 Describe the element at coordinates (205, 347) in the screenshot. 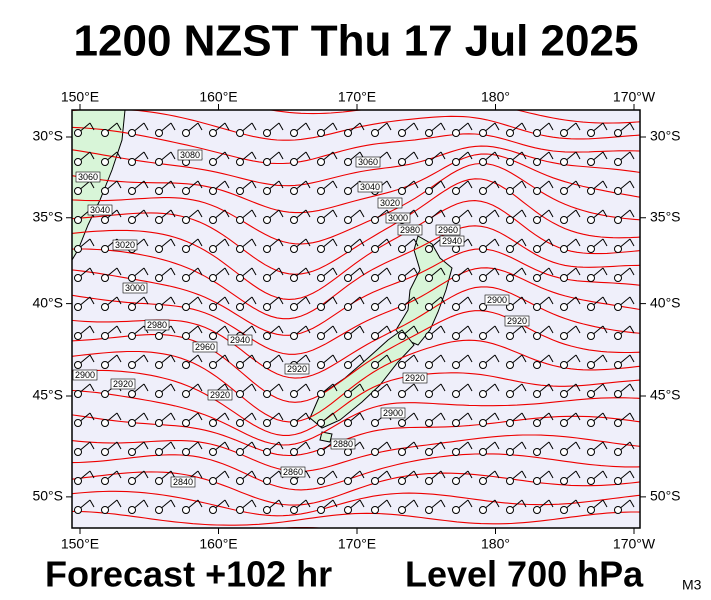

I see `contour-label: 2960` at that location.